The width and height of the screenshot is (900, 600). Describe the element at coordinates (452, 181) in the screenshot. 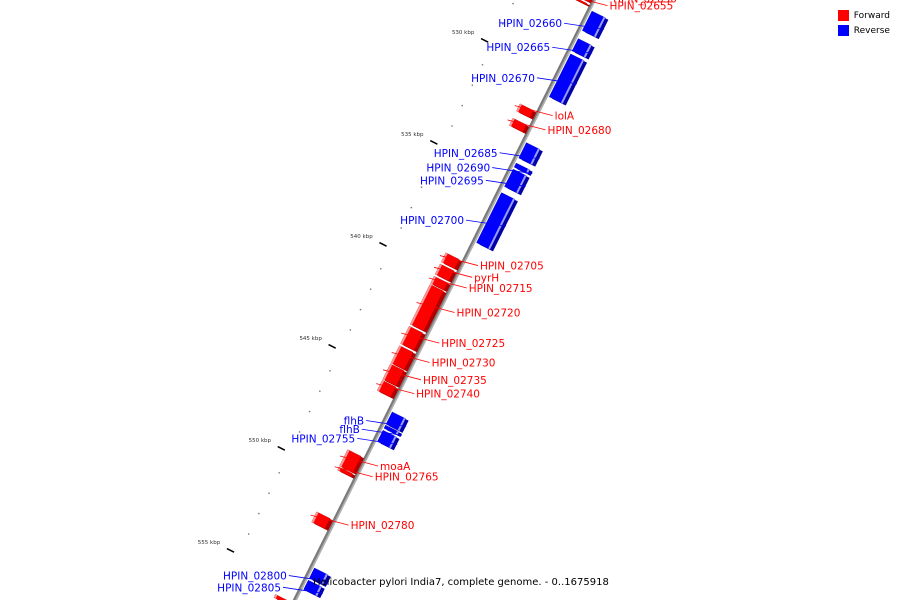

I see `gene-label: HPIN_02695` at that location.